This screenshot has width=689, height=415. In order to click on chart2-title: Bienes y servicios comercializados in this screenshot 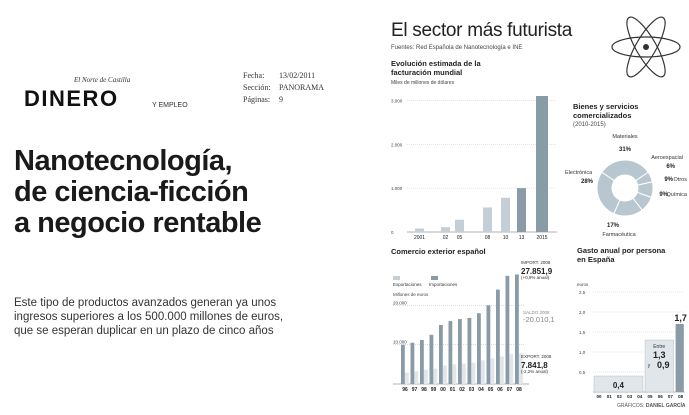, I will do `click(606, 111)`.